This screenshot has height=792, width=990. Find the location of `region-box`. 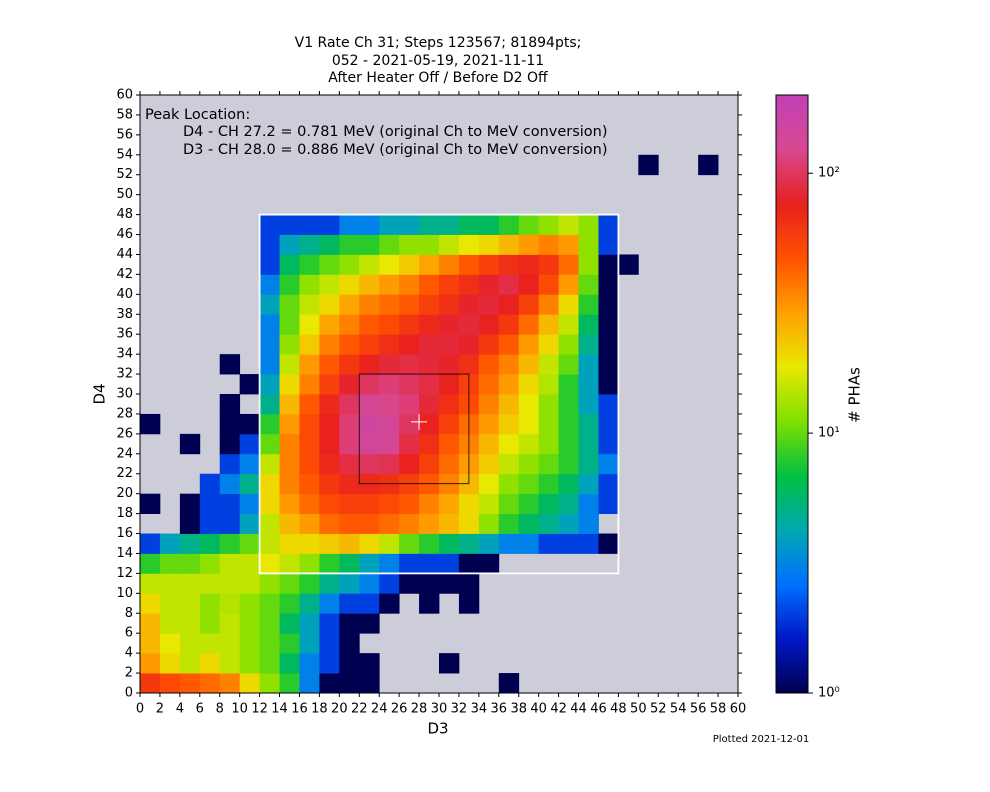

region-box is located at coordinates (414, 429).